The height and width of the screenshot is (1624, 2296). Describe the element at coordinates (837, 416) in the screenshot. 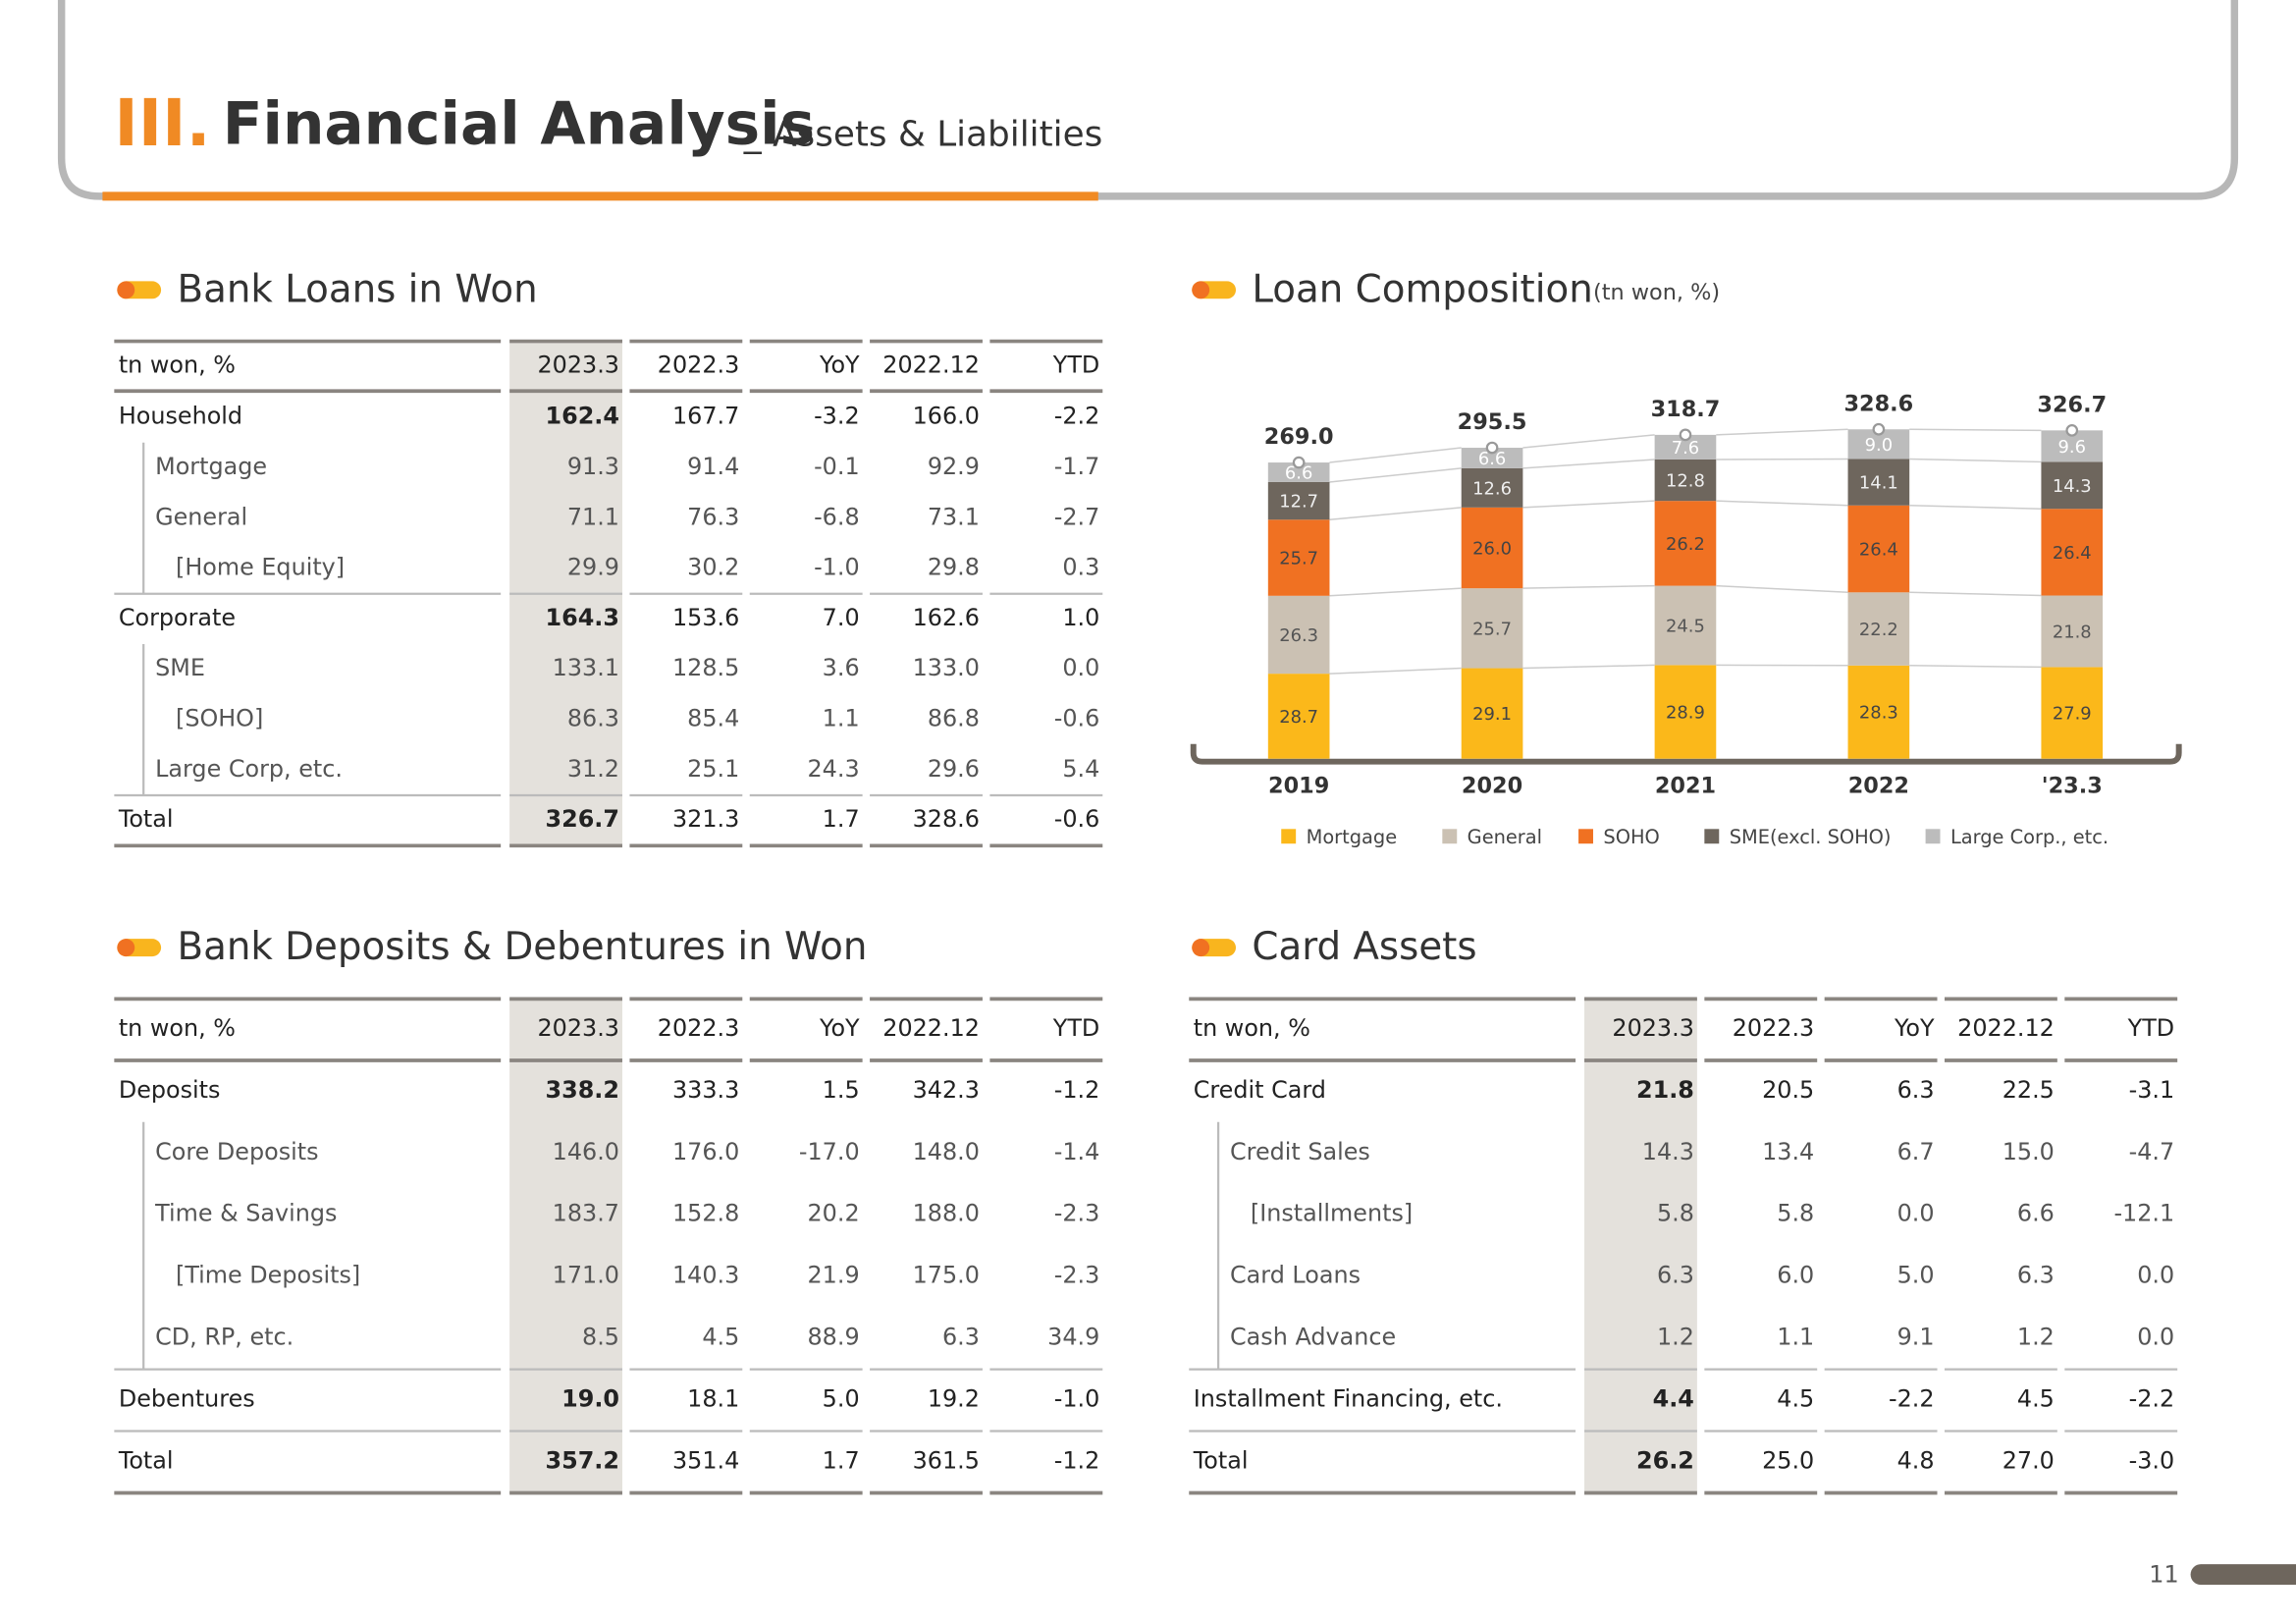

I see `cell-value: -3.2` at that location.